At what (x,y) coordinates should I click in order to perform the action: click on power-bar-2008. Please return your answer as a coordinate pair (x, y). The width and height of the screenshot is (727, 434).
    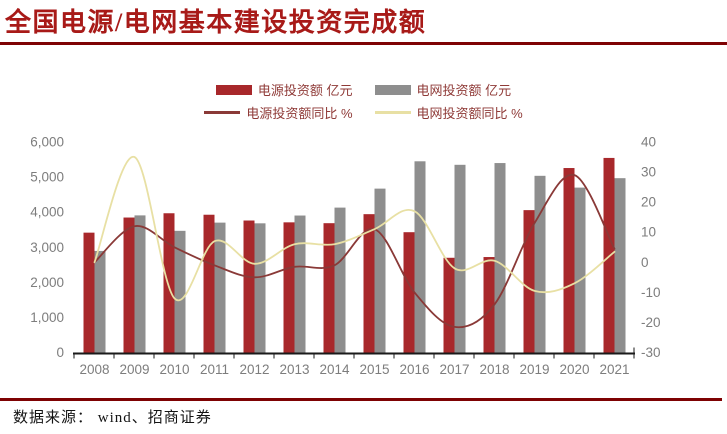
    Looking at the image, I should click on (89, 292).